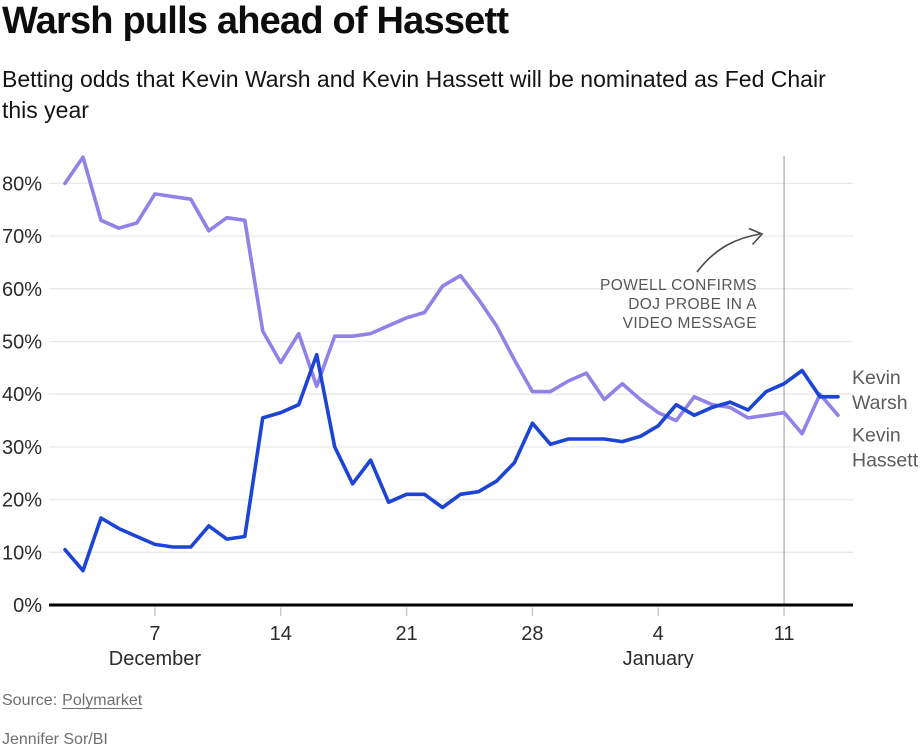 This screenshot has width=922, height=753. Describe the element at coordinates (154, 634) in the screenshot. I see `svg-text: 7` at that location.